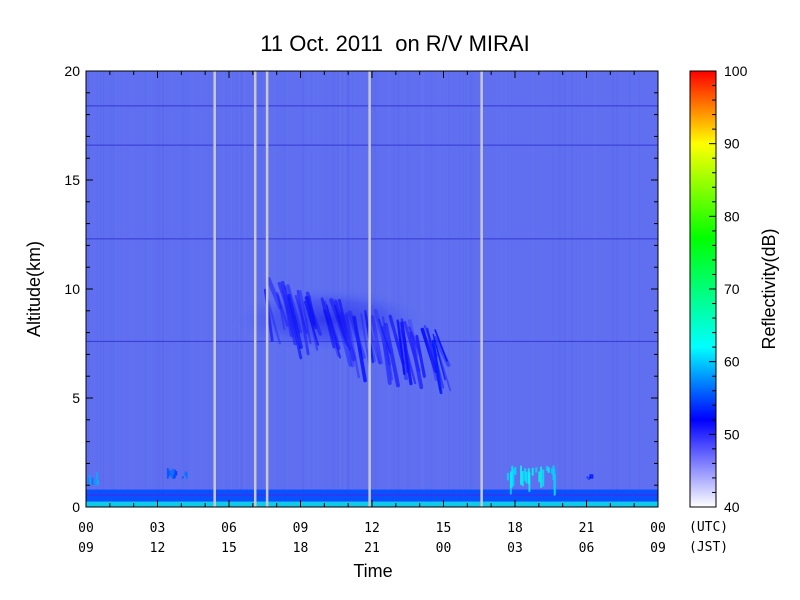  I want to click on x-axis-label: Time, so click(372, 571).